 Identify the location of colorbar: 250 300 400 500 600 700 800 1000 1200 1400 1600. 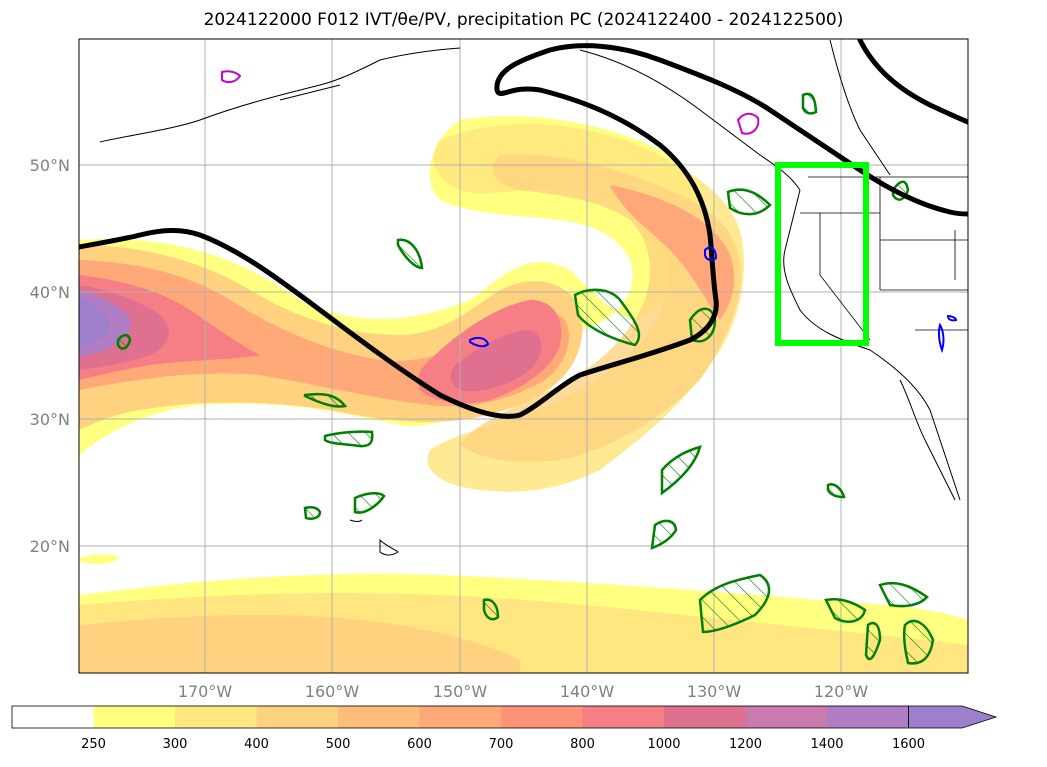
(504, 728).